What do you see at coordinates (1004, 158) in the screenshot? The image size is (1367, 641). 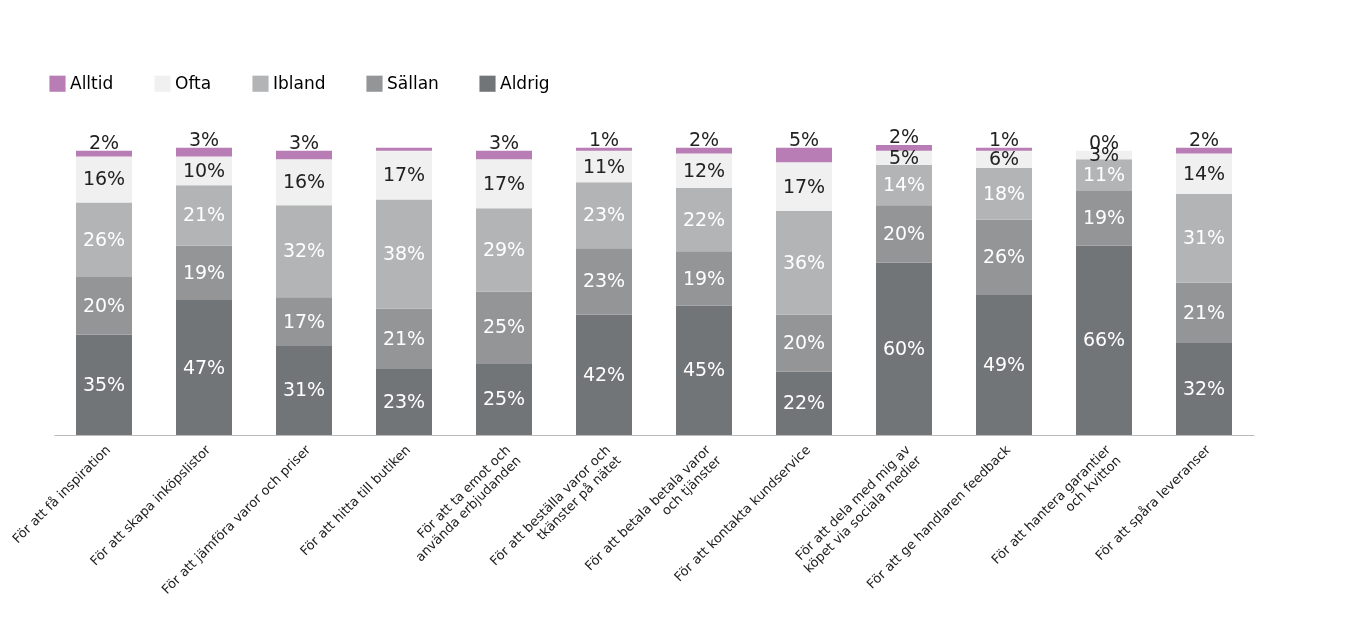 I see `data-label: 6%` at bounding box center [1004, 158].